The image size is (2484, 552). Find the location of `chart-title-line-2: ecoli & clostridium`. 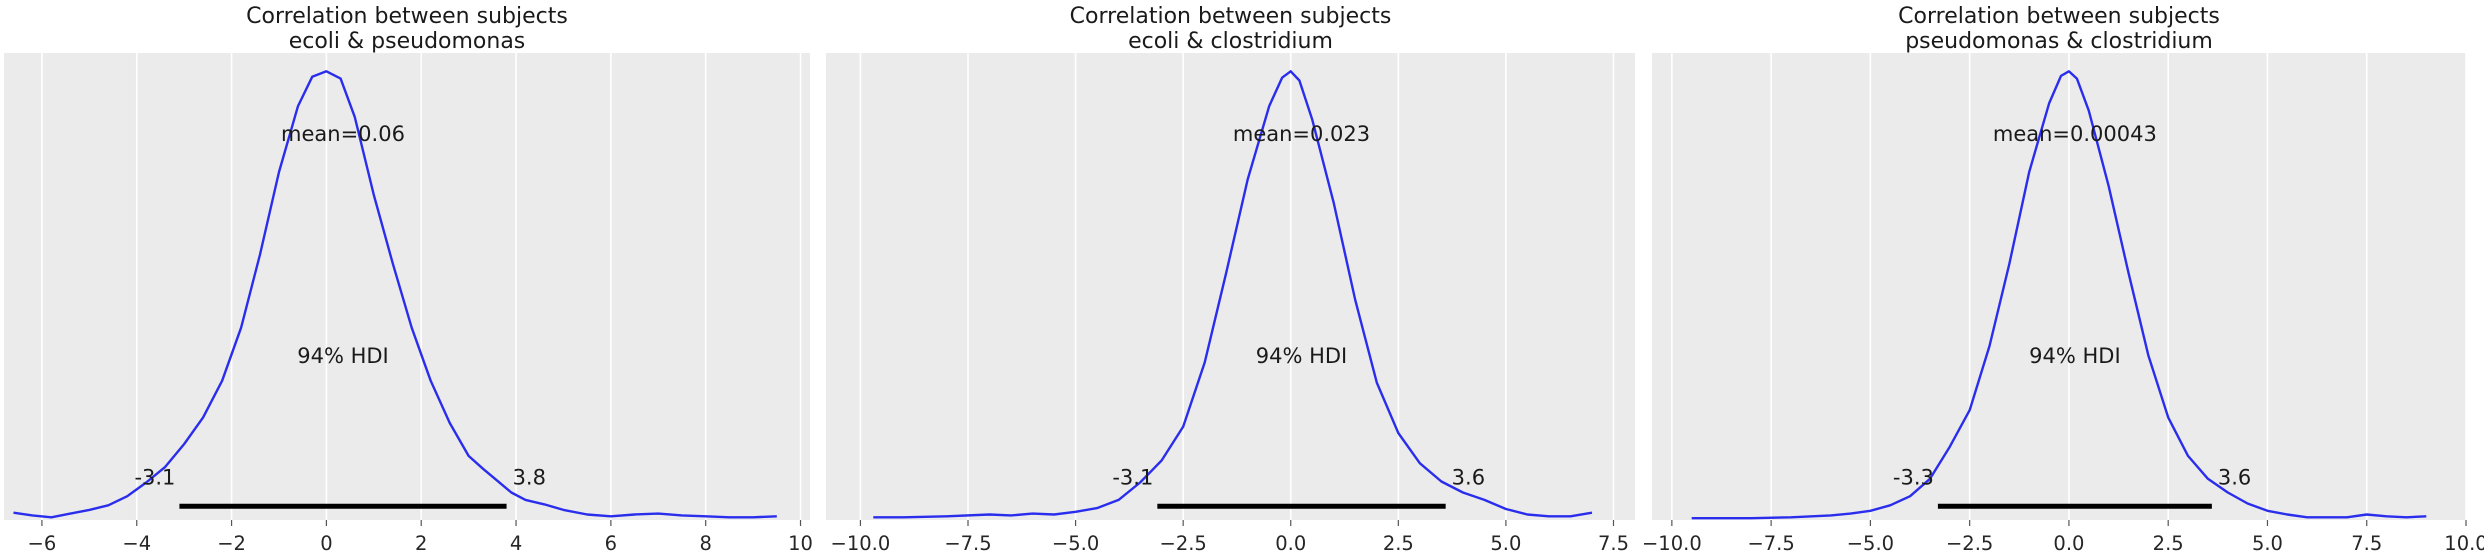

chart-title-line-2: ecoli & clostridium is located at coordinates (1230, 41).